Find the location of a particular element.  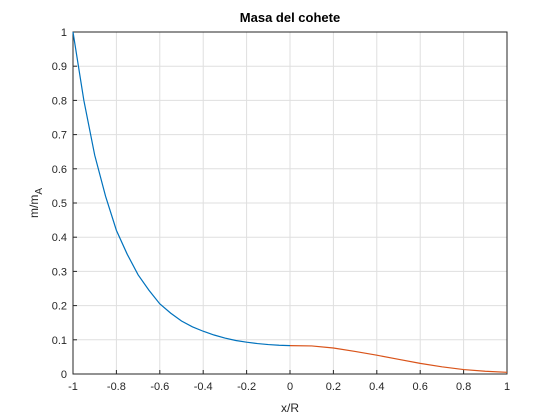

x-tick-label: -1 is located at coordinates (73, 387).